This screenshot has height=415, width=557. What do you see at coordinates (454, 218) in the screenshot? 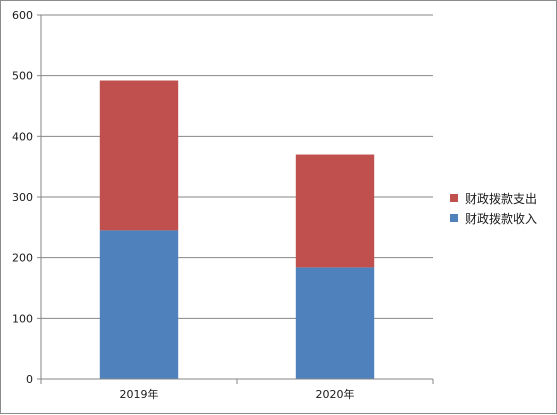
I see `legend-swatch-income` at bounding box center [454, 218].